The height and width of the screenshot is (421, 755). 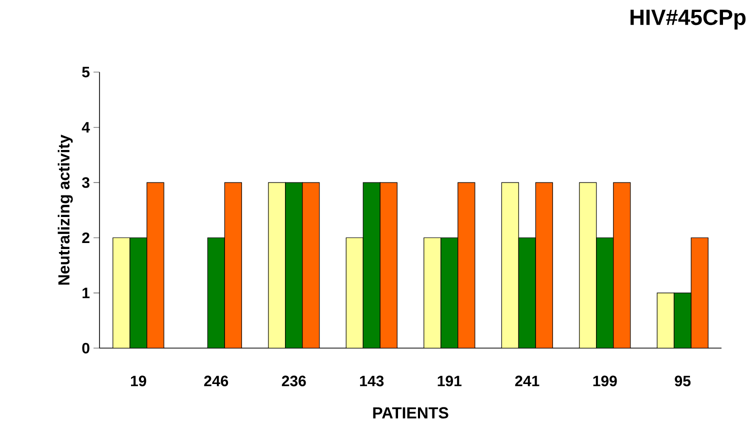 What do you see at coordinates (605, 381) in the screenshot?
I see `x-tick-label: 199` at bounding box center [605, 381].